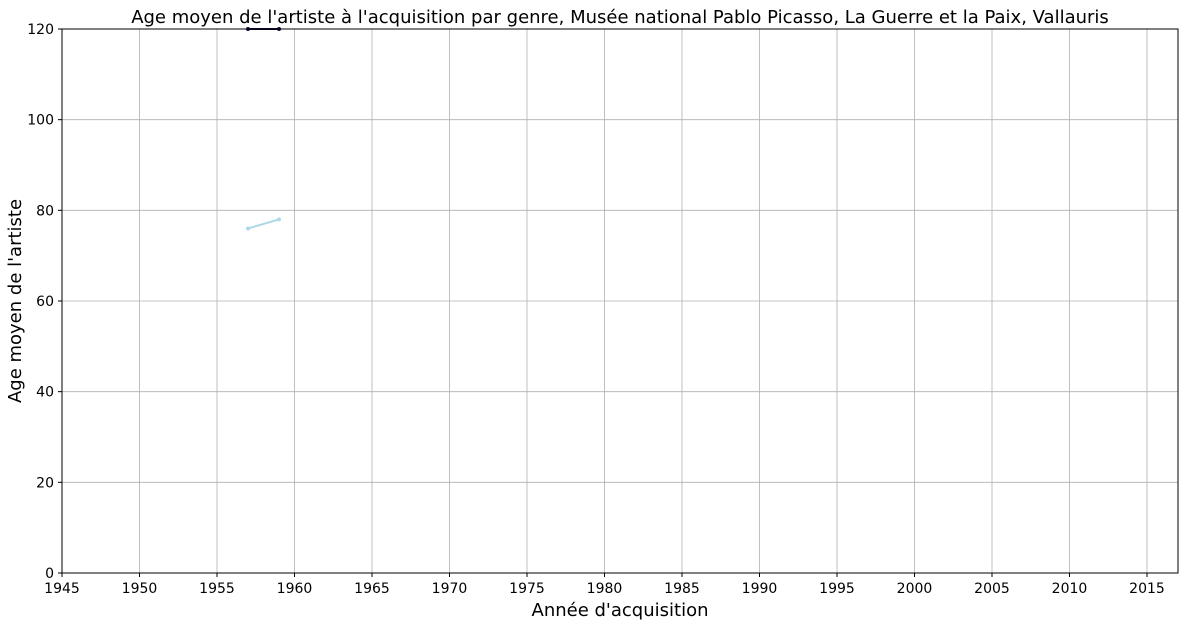 The width and height of the screenshot is (1188, 626). I want to click on y-tick-label: 80, so click(45, 211).